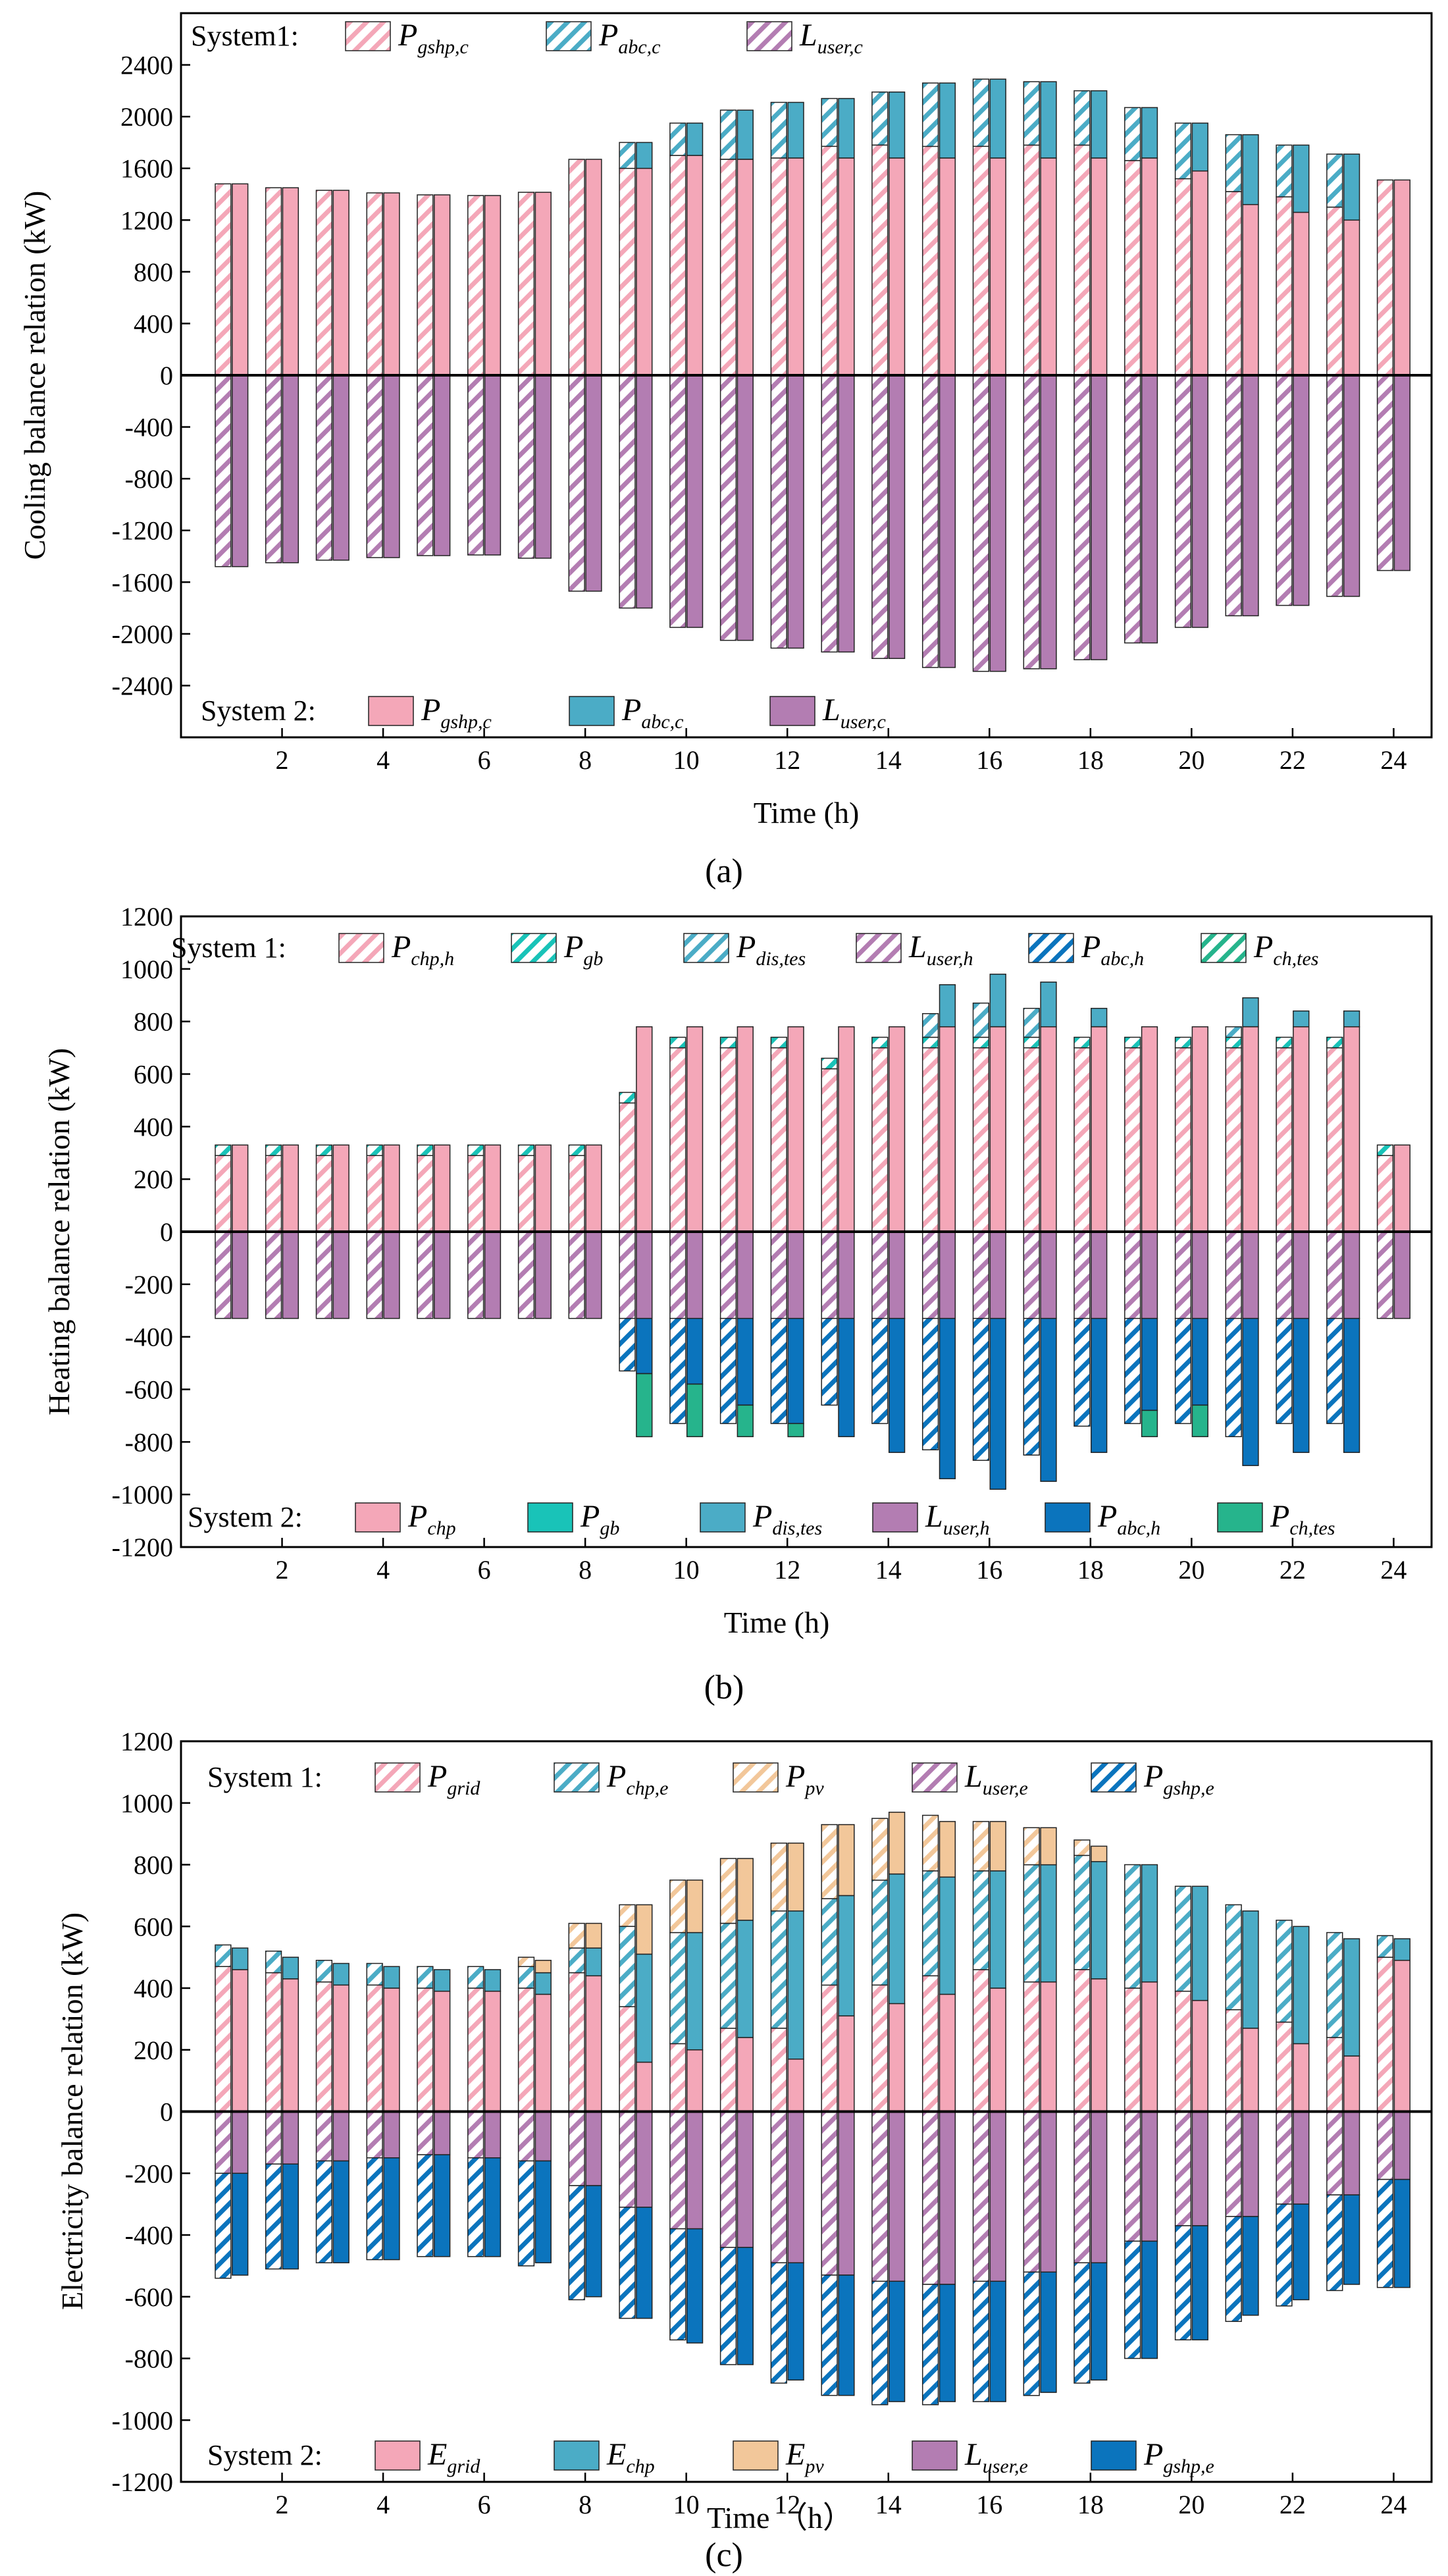 This screenshot has width=1448, height=2576. Describe the element at coordinates (947, 266) in the screenshot. I see `bar-system2-P_gshp,c-h15` at that location.